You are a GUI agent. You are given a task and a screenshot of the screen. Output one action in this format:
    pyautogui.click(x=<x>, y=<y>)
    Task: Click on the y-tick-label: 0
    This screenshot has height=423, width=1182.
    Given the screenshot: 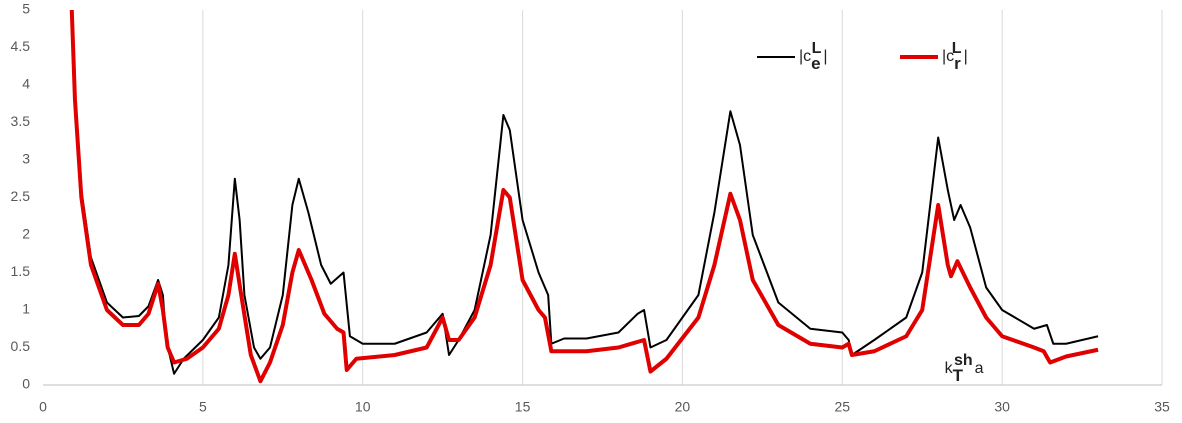 What is the action you would take?
    pyautogui.click(x=26, y=384)
    